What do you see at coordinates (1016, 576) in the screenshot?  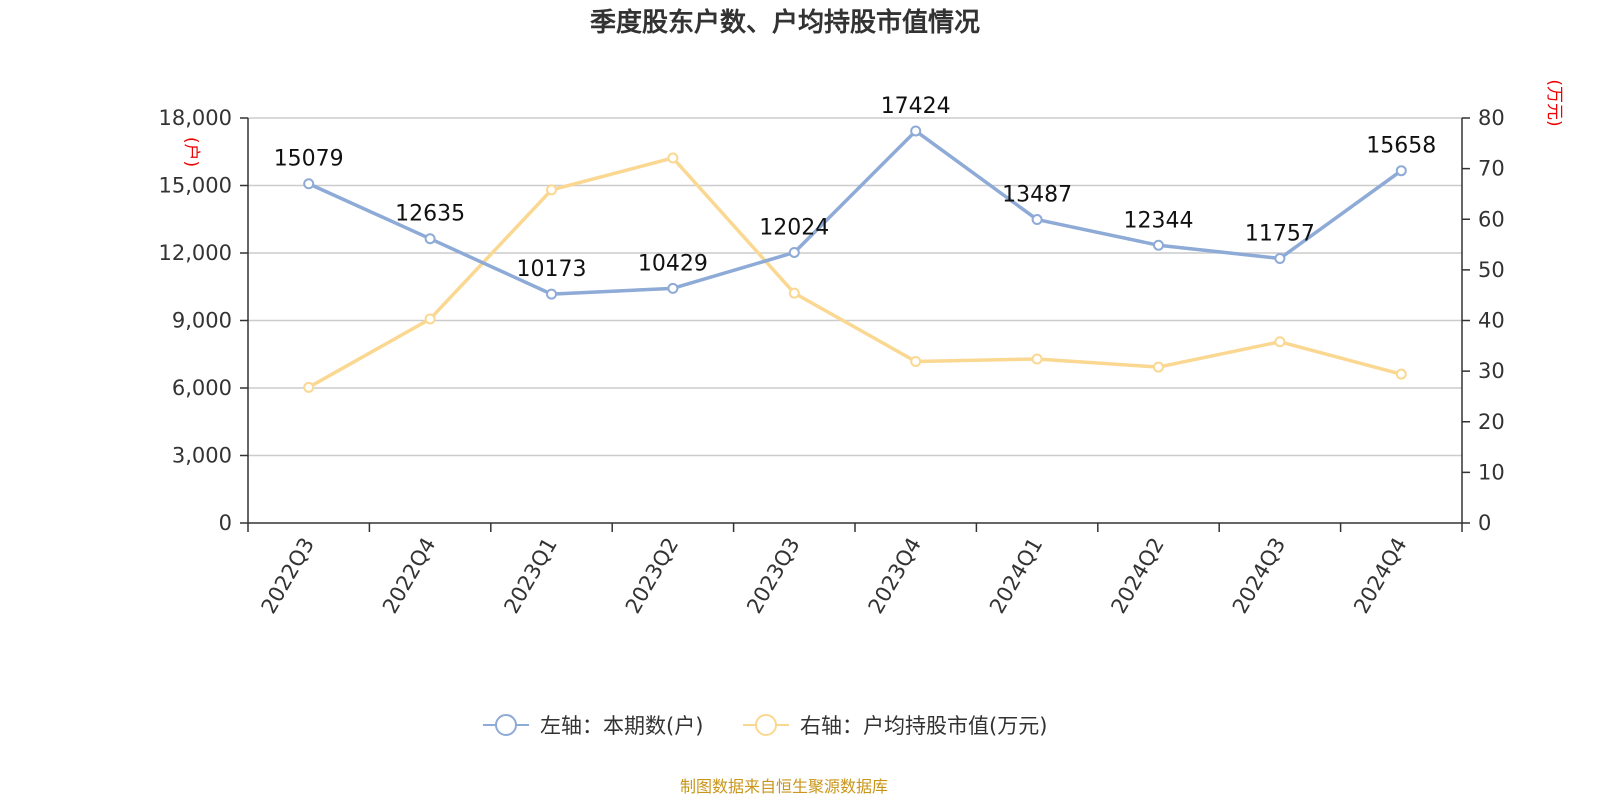 I see `x-axis-category-label: 2024Q1` at bounding box center [1016, 576].